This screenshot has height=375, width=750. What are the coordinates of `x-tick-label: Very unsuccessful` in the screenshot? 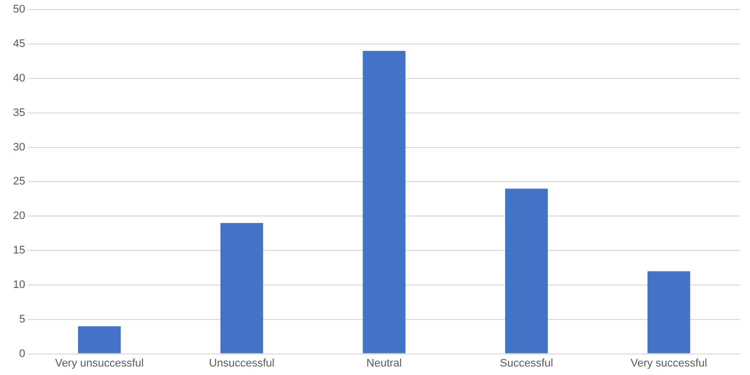 It's located at (99, 363).